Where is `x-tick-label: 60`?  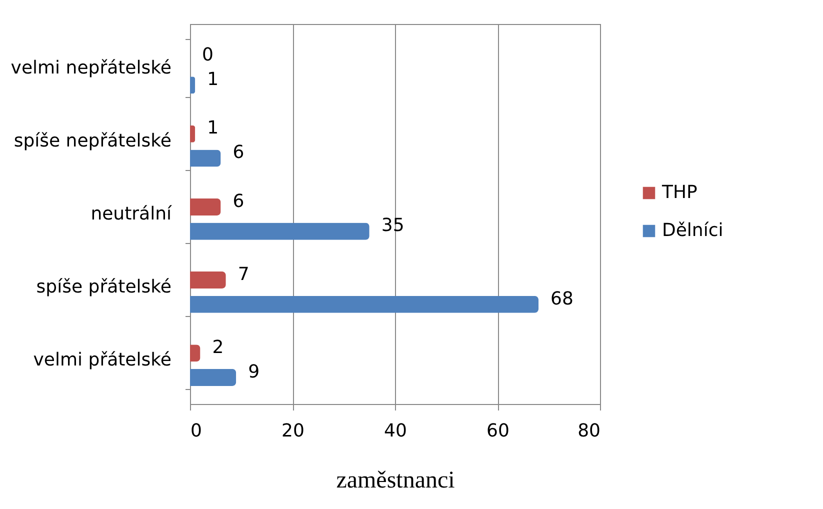
x-tick-label: 60 is located at coordinates (498, 431).